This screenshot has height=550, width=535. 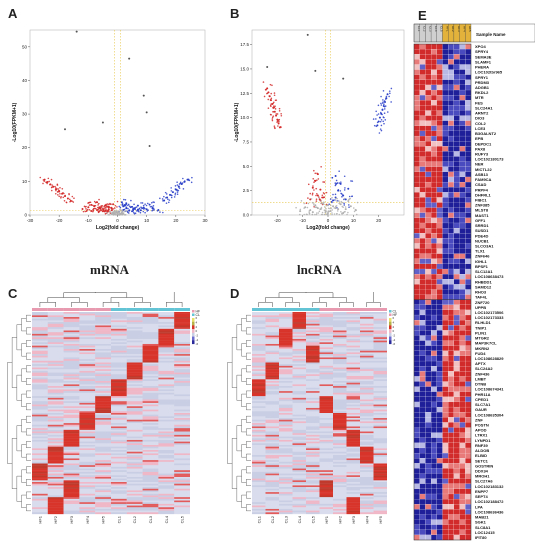 What do you see at coordinates (489, 312) in the screenshot?
I see `gene-label: LOC102173506` at bounding box center [489, 312].